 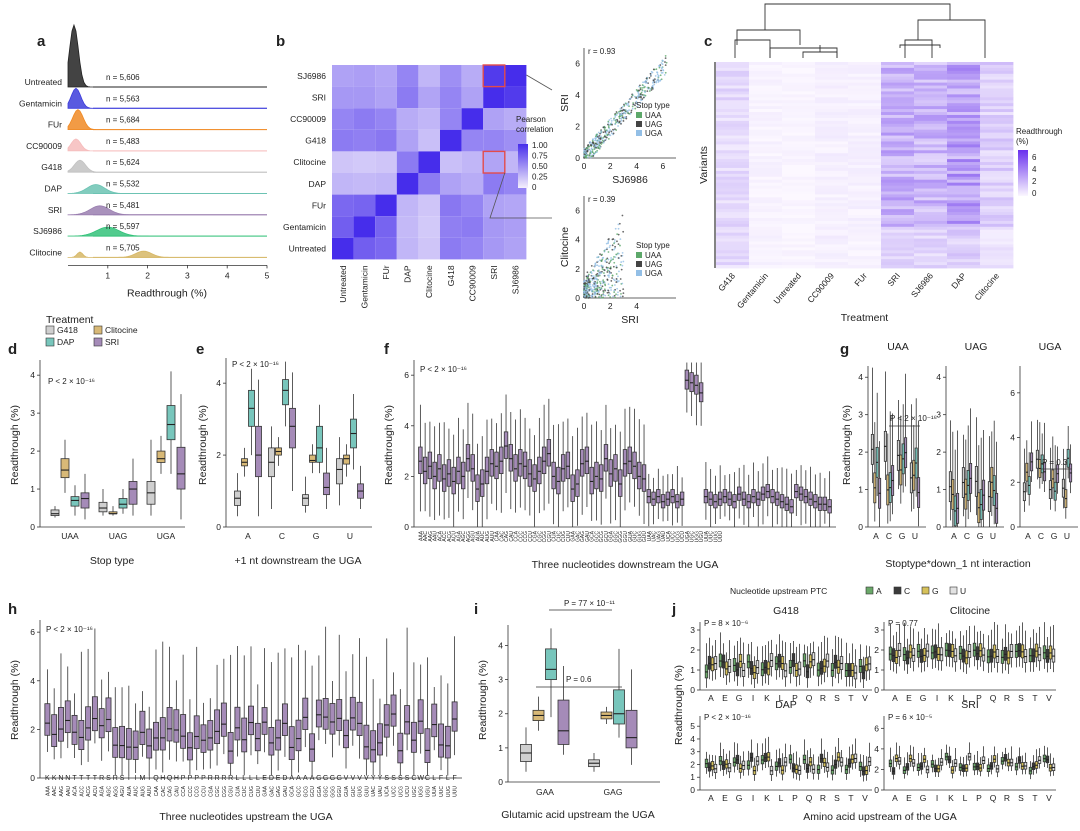 What do you see at coordinates (361, 792) in the screenshot?
I see `h-x-tick-label: GUG` at bounding box center [361, 792].